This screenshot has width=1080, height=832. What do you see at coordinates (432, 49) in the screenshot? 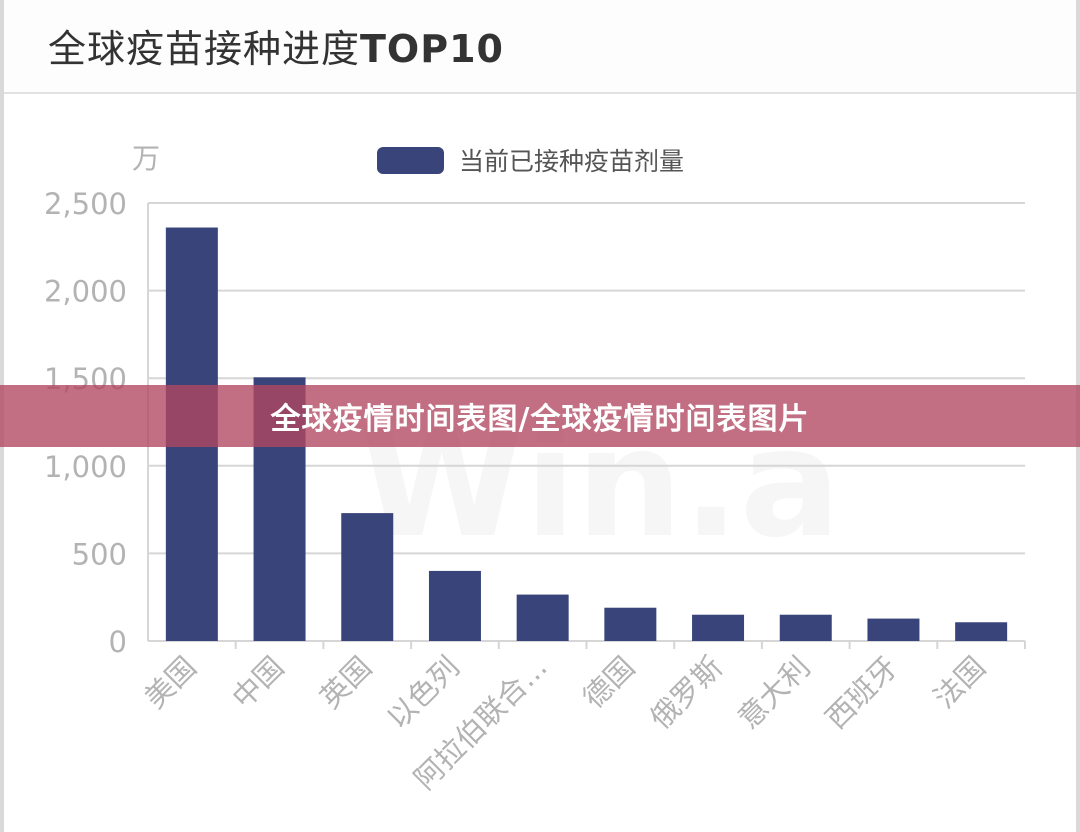
I see `chart-title-suffix: TOP10` at bounding box center [432, 49].